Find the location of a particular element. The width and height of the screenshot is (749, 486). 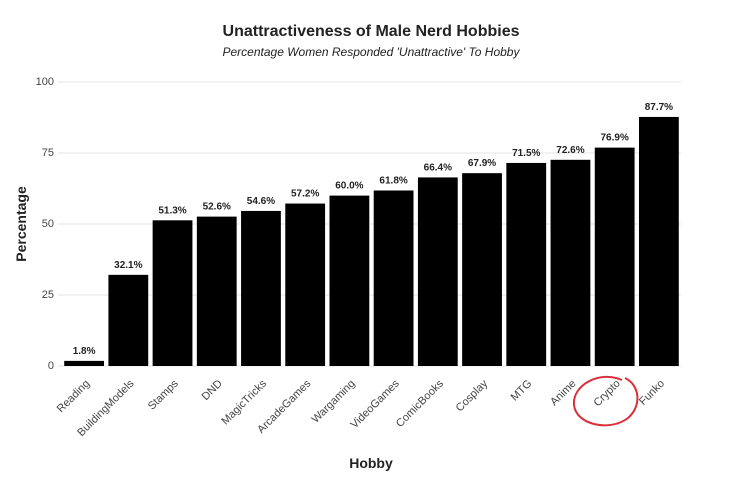

x-tick-label: Crypto is located at coordinates (606, 393).